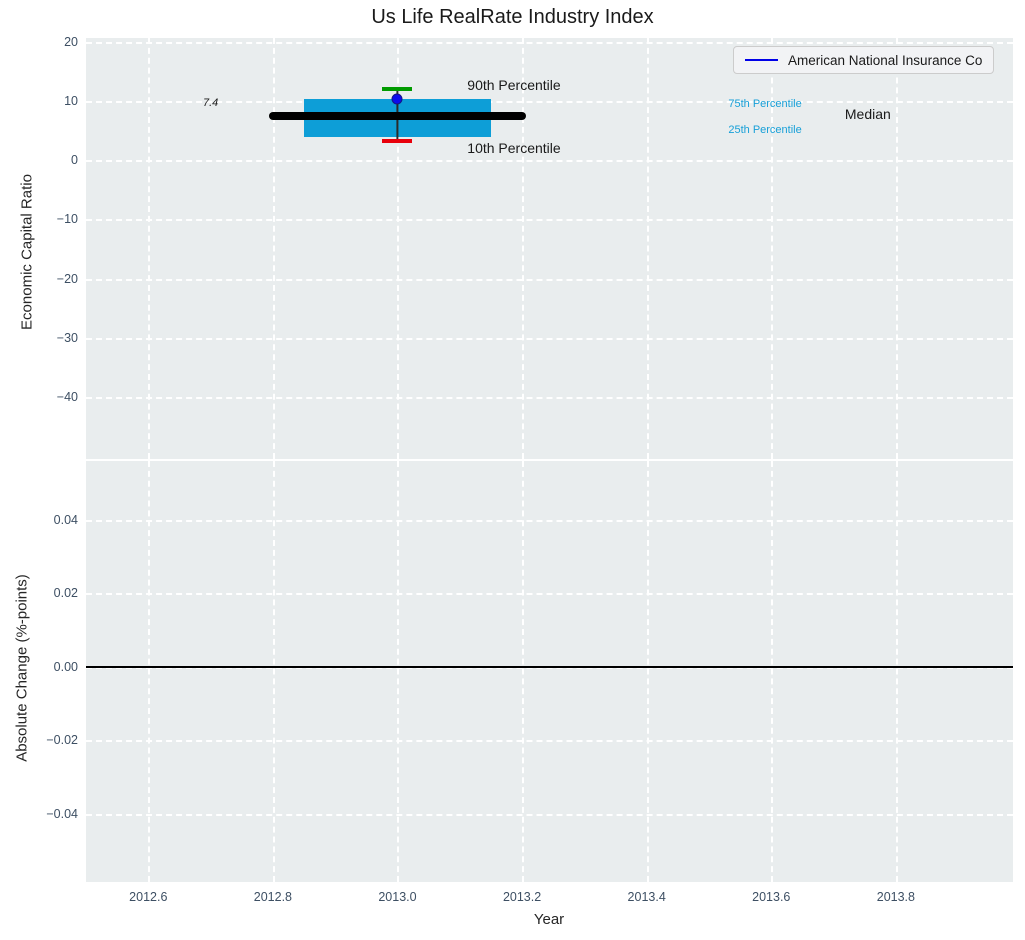  Describe the element at coordinates (71, 41) in the screenshot. I see `y-tick-label: 20` at that location.